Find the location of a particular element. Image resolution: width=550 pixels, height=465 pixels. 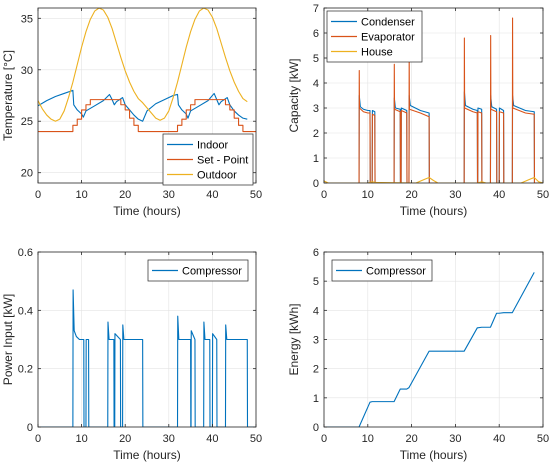

capacity-x-tick-label: 50 is located at coordinates (543, 195).